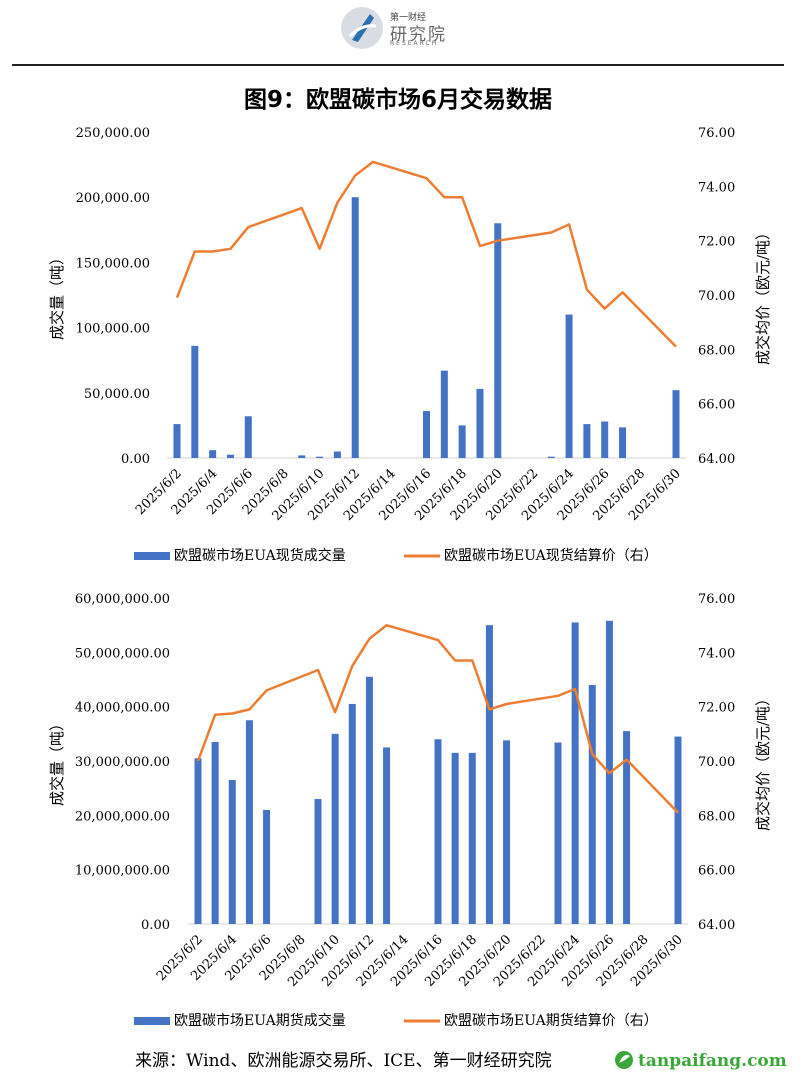 Image resolution: width=796 pixels, height=1080 pixels. Describe the element at coordinates (122, 599) in the screenshot. I see `y-left-tick-label: 60,000,000.00` at that location.